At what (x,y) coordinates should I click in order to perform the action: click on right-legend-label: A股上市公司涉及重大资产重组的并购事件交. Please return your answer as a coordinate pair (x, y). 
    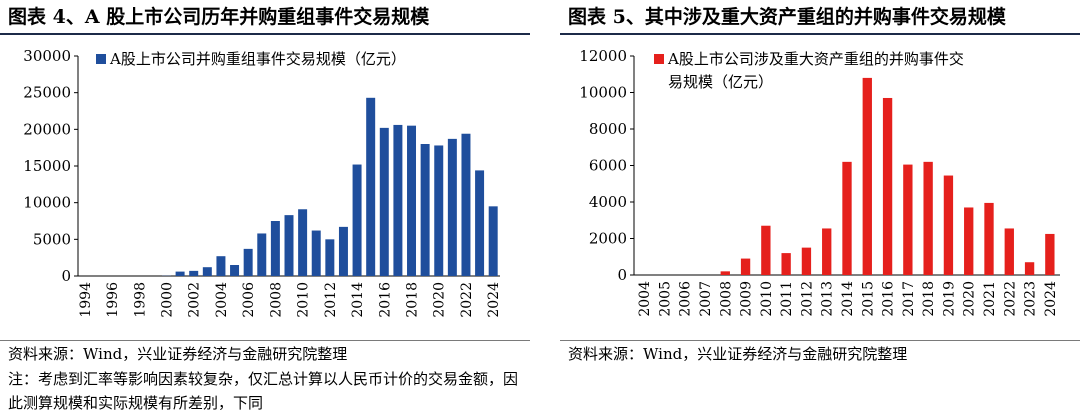
    Looking at the image, I should click on (815, 59).